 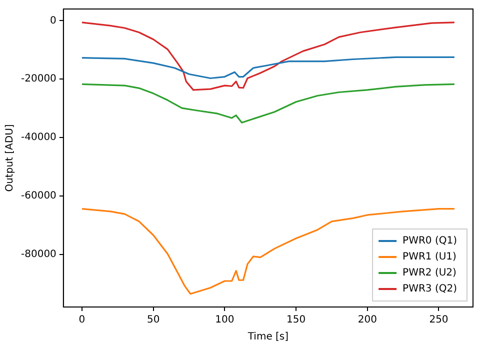 I want to click on x-tick-label: 150, so click(x=296, y=320).